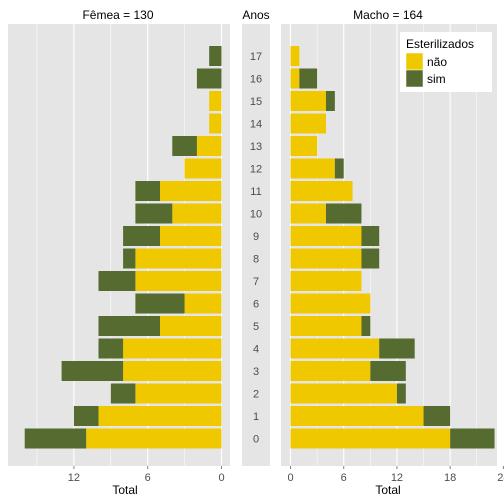 This screenshot has width=504, height=504. Describe the element at coordinates (321, 191) in the screenshot. I see `macho-bar-age-11-nao` at that location.